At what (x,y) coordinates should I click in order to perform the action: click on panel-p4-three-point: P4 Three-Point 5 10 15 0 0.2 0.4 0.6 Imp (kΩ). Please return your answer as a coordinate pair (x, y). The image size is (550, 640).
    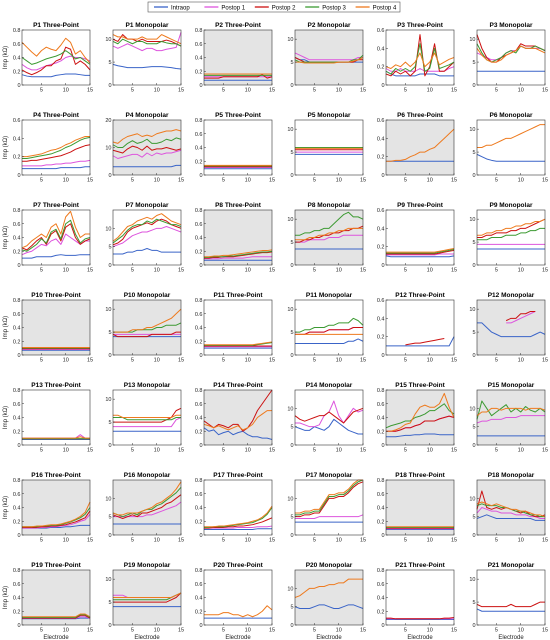
    Looking at the image, I should click on (48, 148).